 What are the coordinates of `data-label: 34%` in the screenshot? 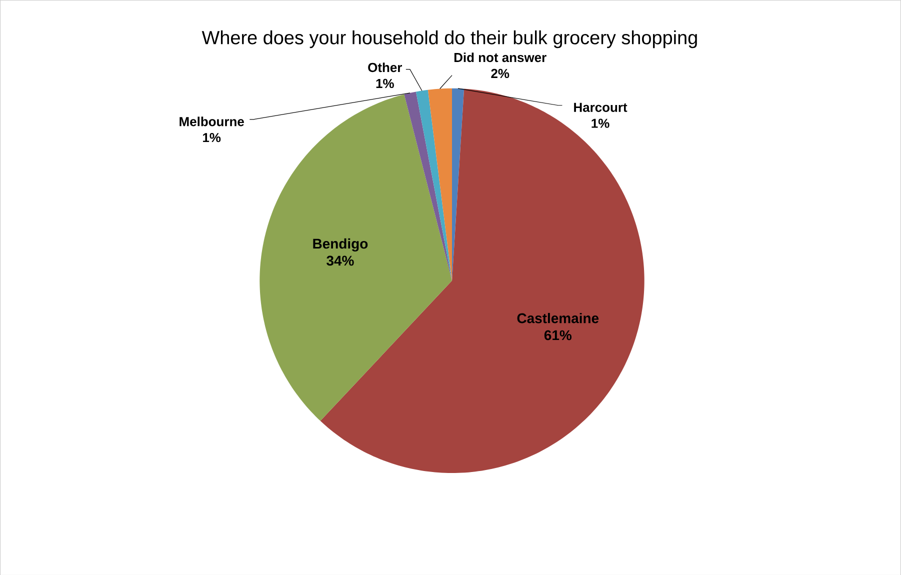 It's located at (340, 261).